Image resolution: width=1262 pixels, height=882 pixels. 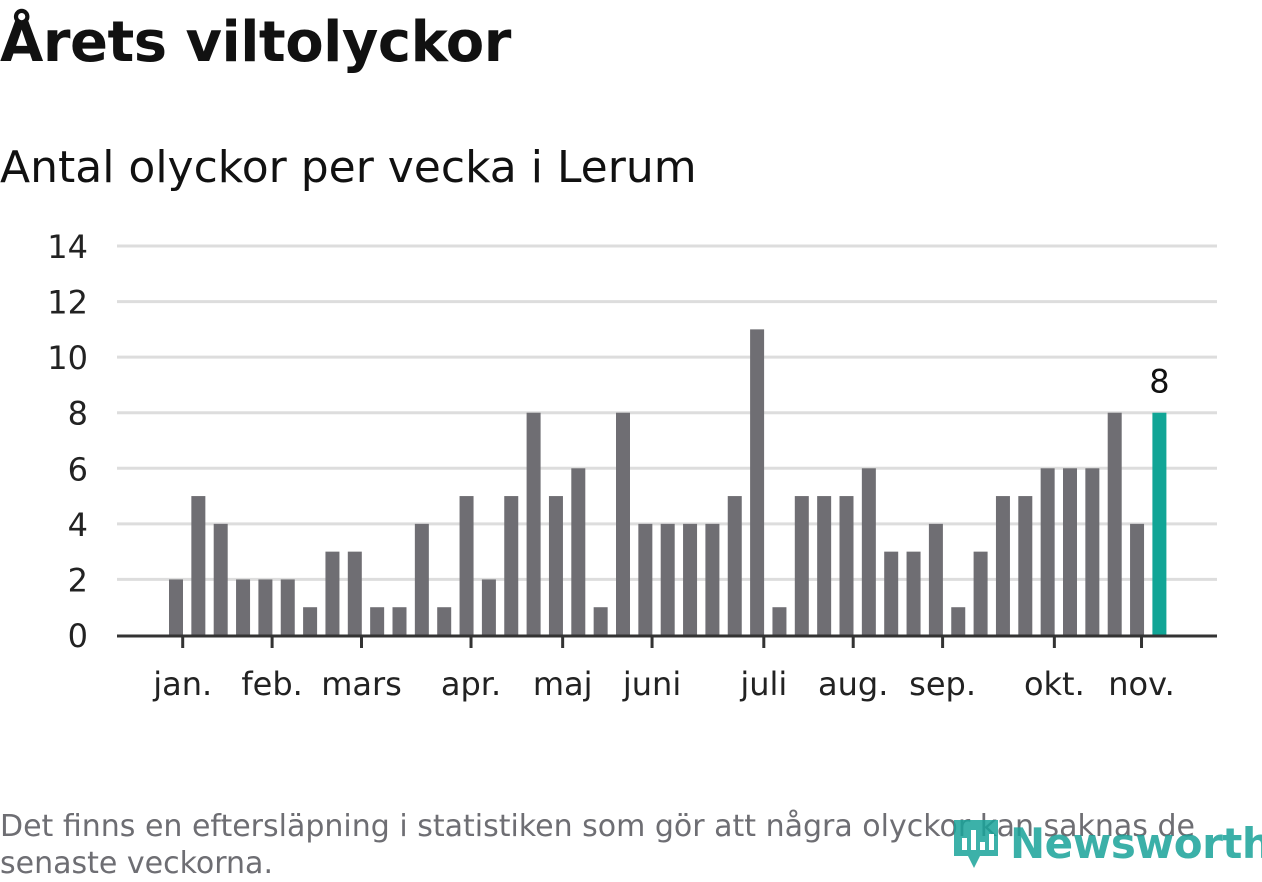 I want to click on x-tick-label: jan., so click(x=182, y=684).